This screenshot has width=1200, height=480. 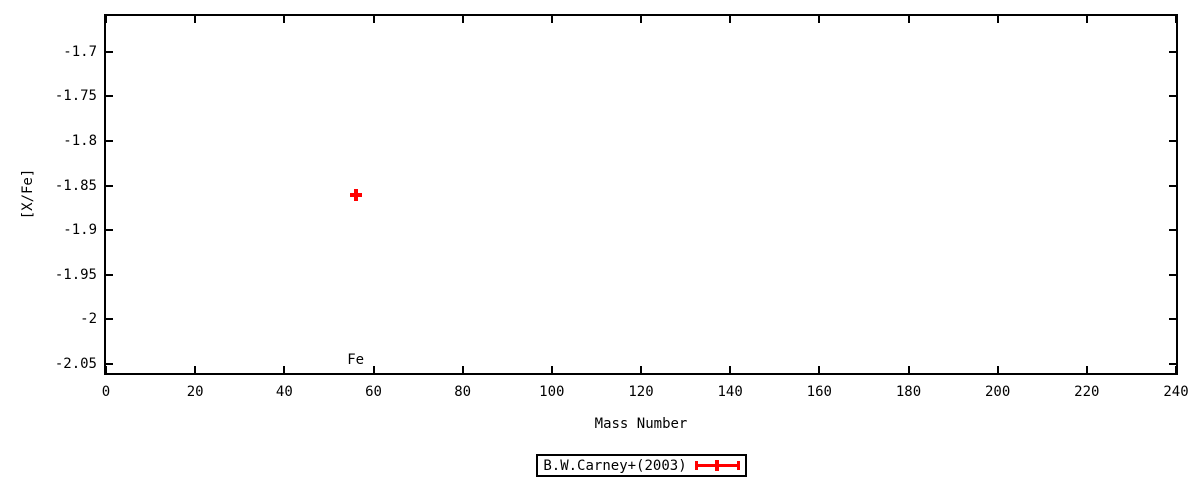 I want to click on x-axis-title: Mass Number, so click(x=641, y=424).